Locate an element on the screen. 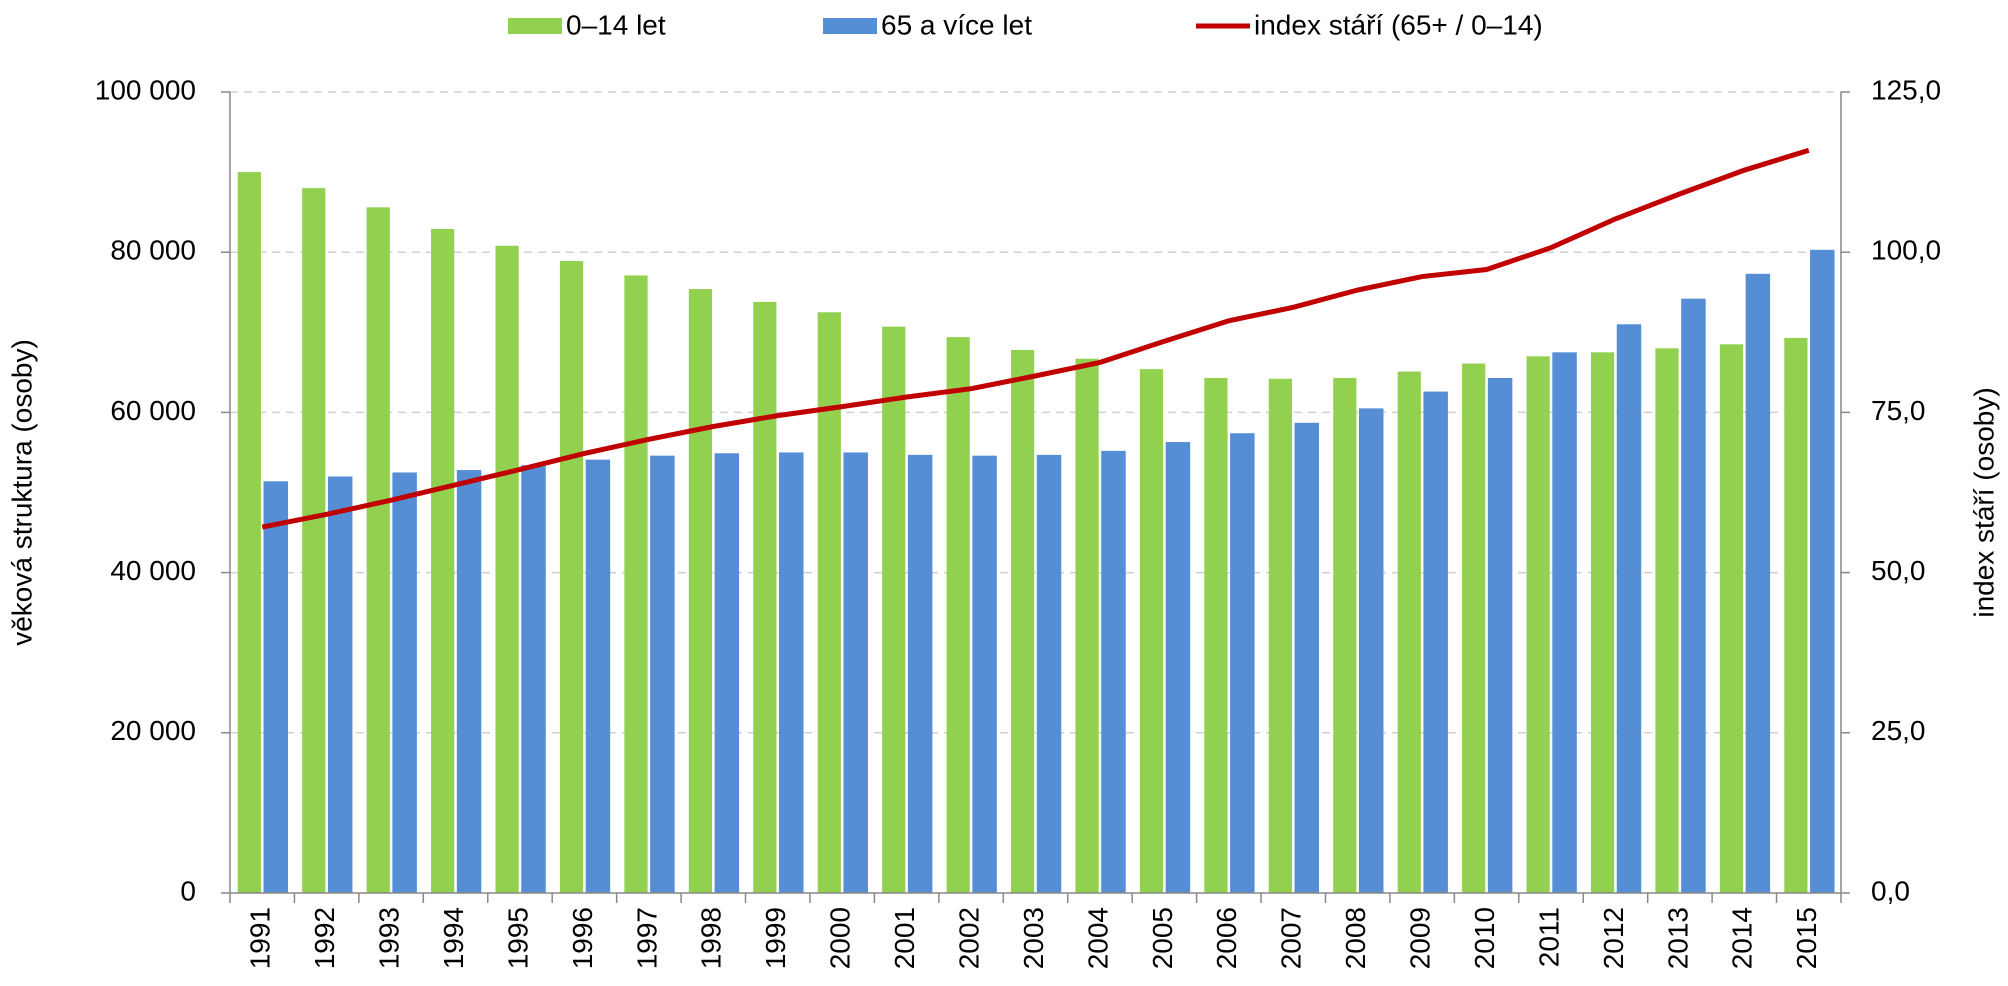 Image resolution: width=2008 pixels, height=986 pixels. x-tick-label: 1995 is located at coordinates (517, 938).